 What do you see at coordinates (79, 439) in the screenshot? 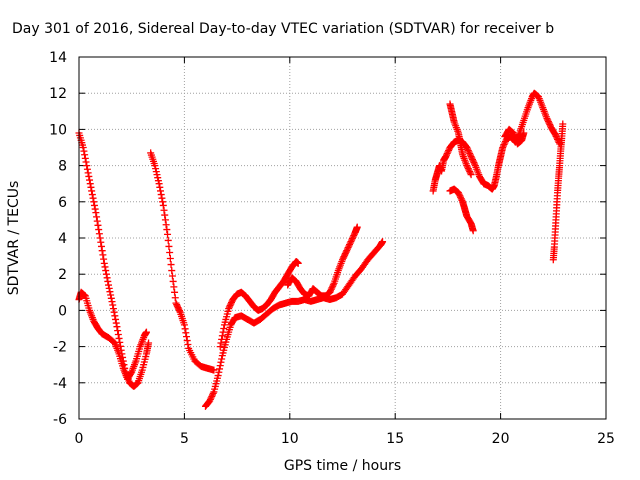
I see `x-tick-label: 0` at bounding box center [79, 439].